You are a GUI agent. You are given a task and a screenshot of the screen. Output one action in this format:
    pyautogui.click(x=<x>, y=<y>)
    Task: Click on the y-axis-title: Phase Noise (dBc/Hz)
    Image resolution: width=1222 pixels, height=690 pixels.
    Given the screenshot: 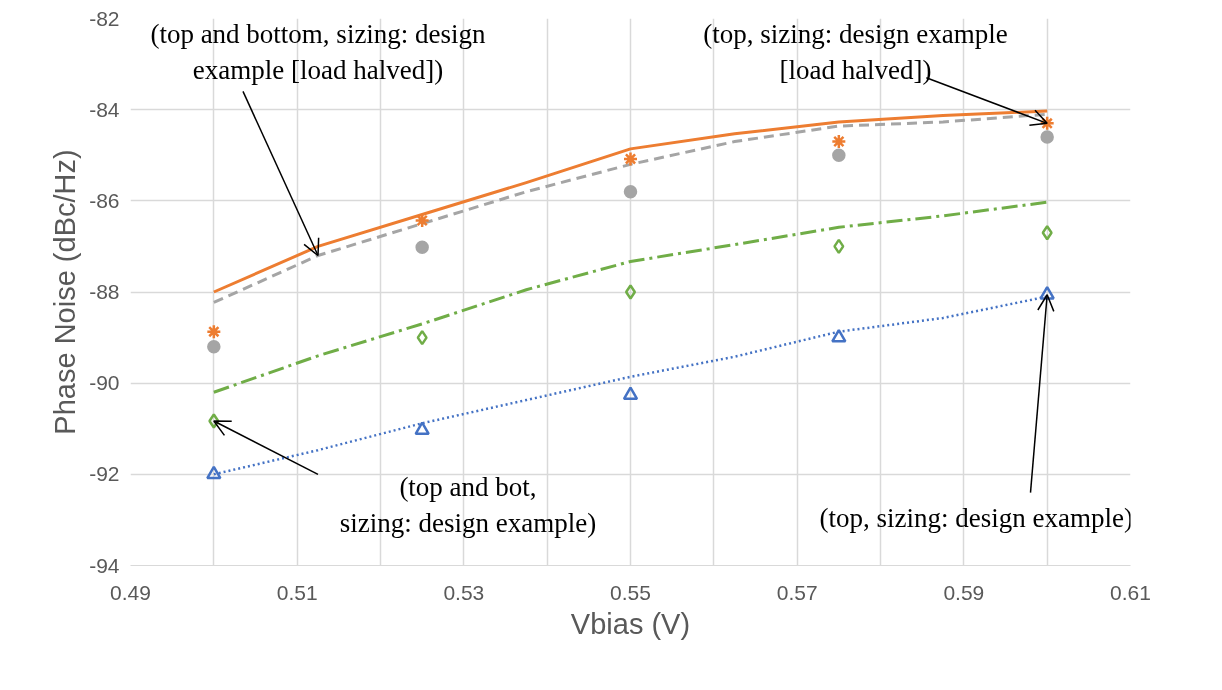 What is the action you would take?
    pyautogui.click(x=65, y=292)
    